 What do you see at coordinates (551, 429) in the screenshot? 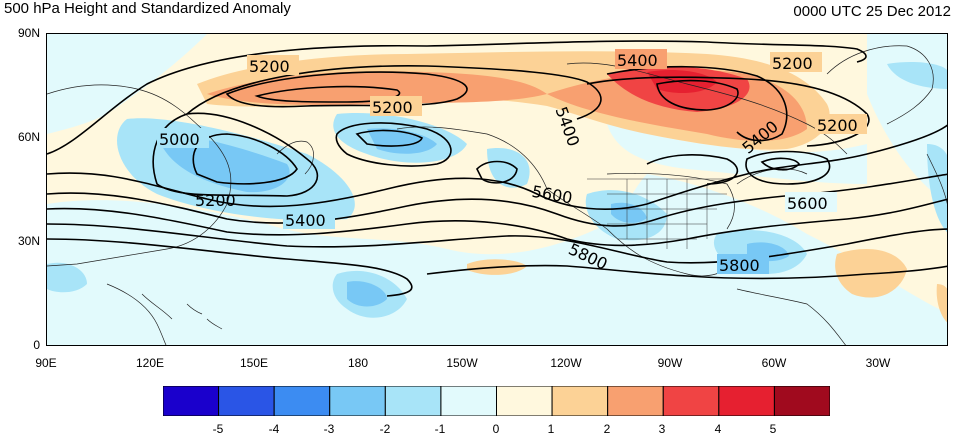
I see `colorbar-label: 1` at bounding box center [551, 429].